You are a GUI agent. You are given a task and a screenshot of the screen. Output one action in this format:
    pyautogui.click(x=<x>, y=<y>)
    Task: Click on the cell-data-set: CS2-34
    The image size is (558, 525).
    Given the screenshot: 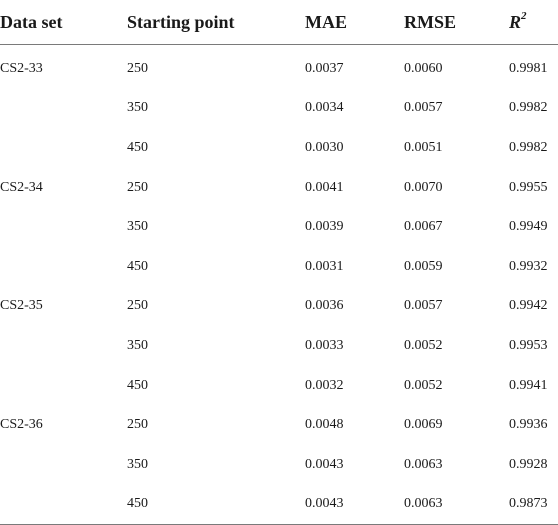 What is the action you would take?
    pyautogui.click(x=21, y=187)
    